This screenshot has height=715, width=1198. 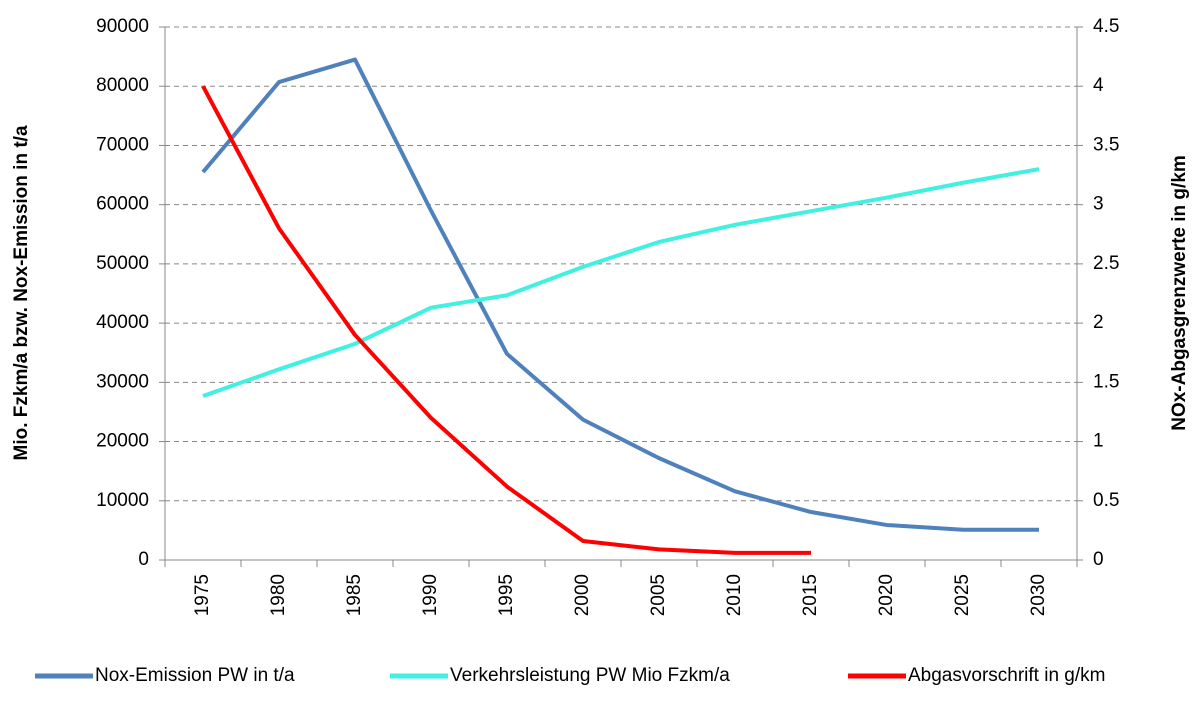 I want to click on y2-tick-label: 4.5, so click(x=1106, y=26).